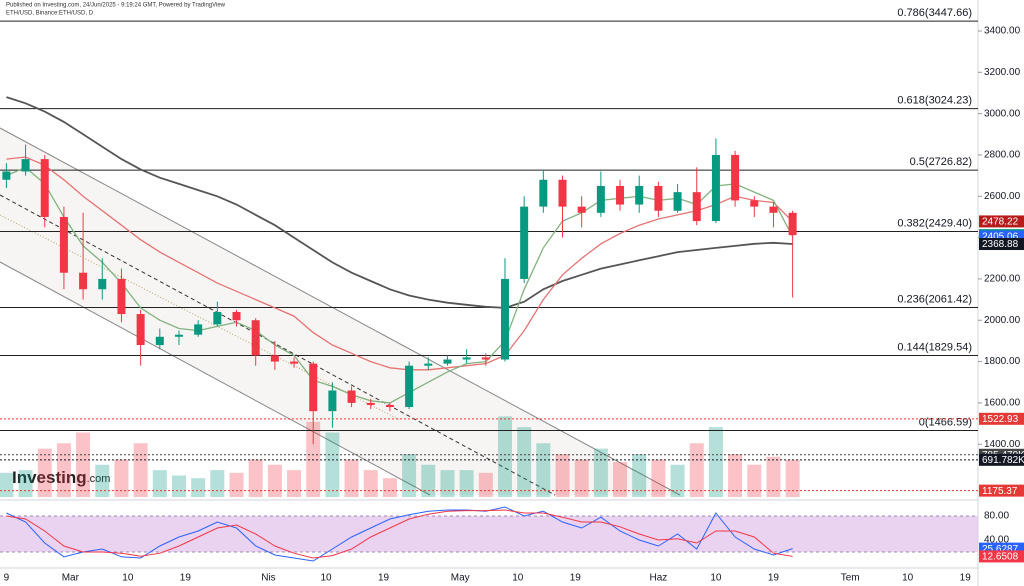 The height and width of the screenshot is (586, 1024). Describe the element at coordinates (1000, 557) in the screenshot. I see `price-tag-label: 12.6508` at that location.